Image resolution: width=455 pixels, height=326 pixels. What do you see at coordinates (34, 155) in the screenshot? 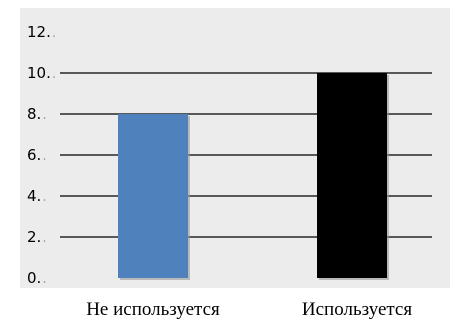
I see `y-tick-label: 6.` at bounding box center [34, 155].